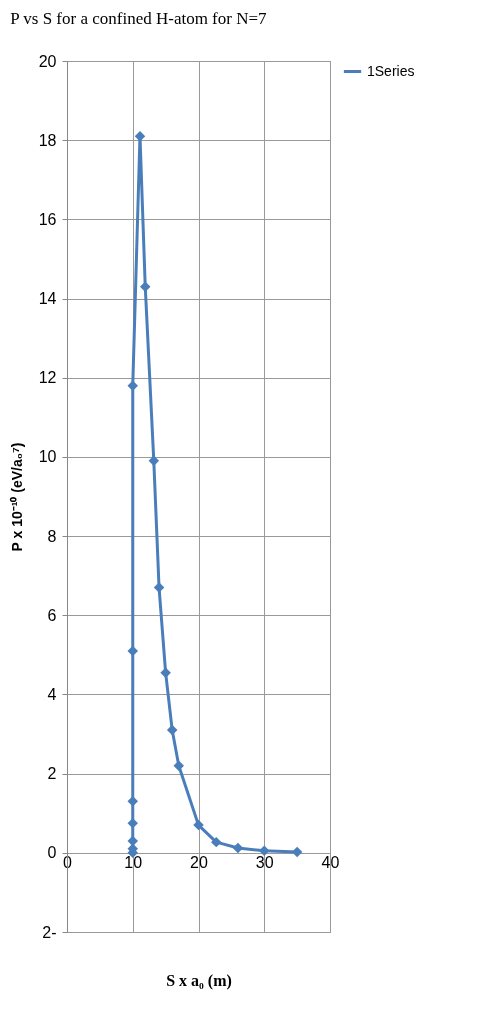 The width and height of the screenshot is (504, 1030). Describe the element at coordinates (47, 457) in the screenshot. I see `y-tick-label: 10` at that location.